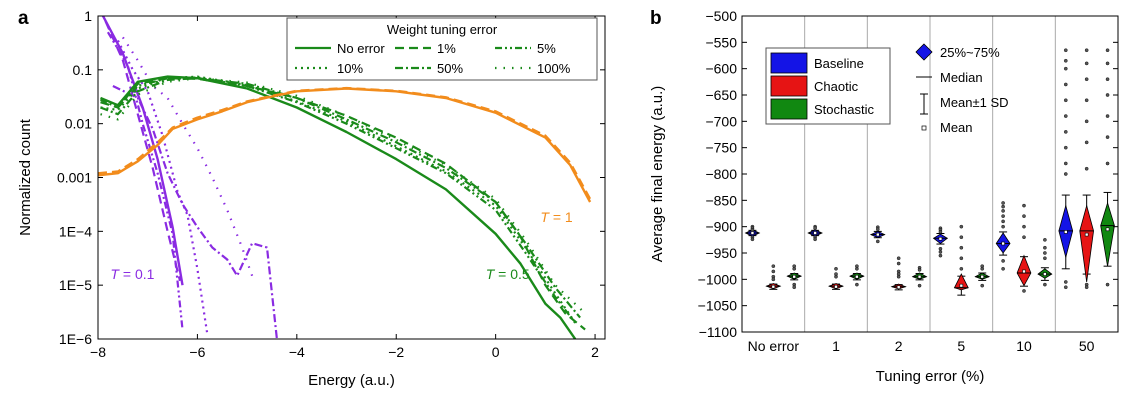 The image size is (1127, 406). I want to click on annotation-value: = 1, so click(561, 217).